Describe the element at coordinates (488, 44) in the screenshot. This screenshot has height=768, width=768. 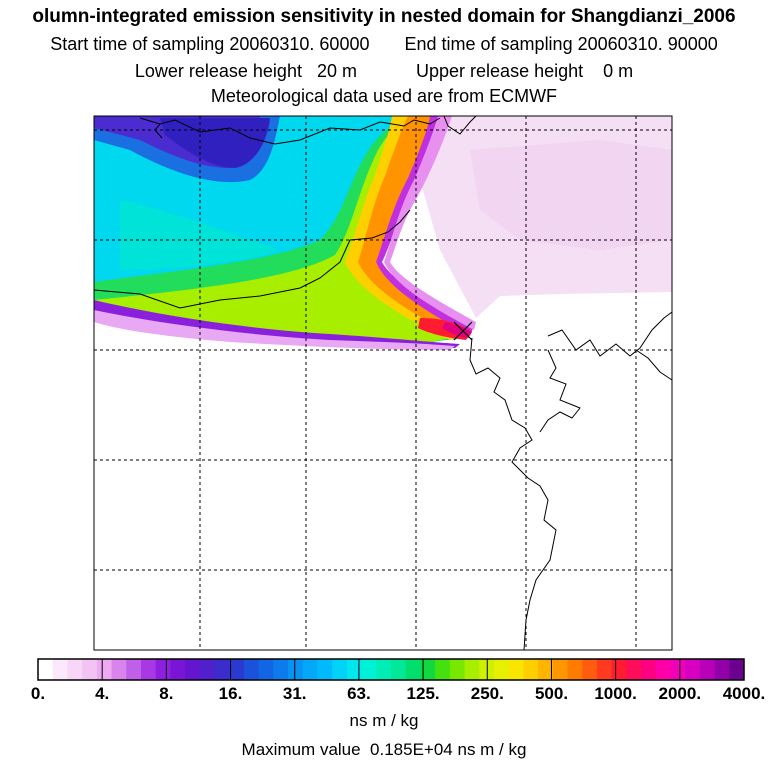
I see `end-time-label: End time of sampling` at that location.